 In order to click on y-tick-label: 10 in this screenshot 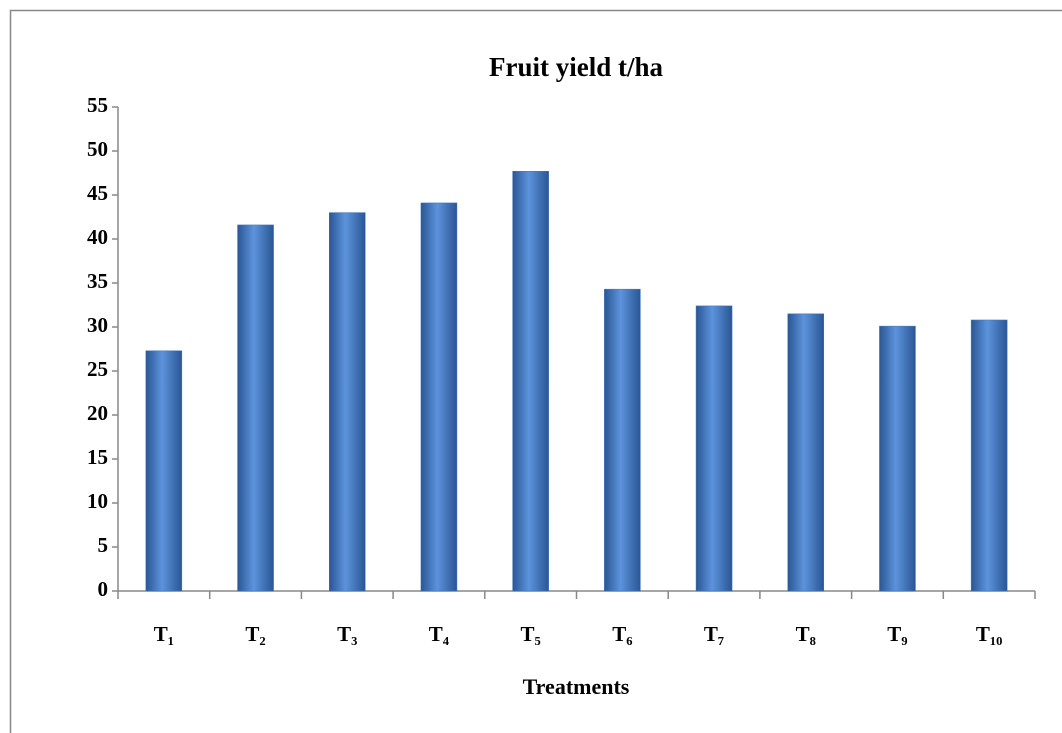, I will do `click(97, 501)`.